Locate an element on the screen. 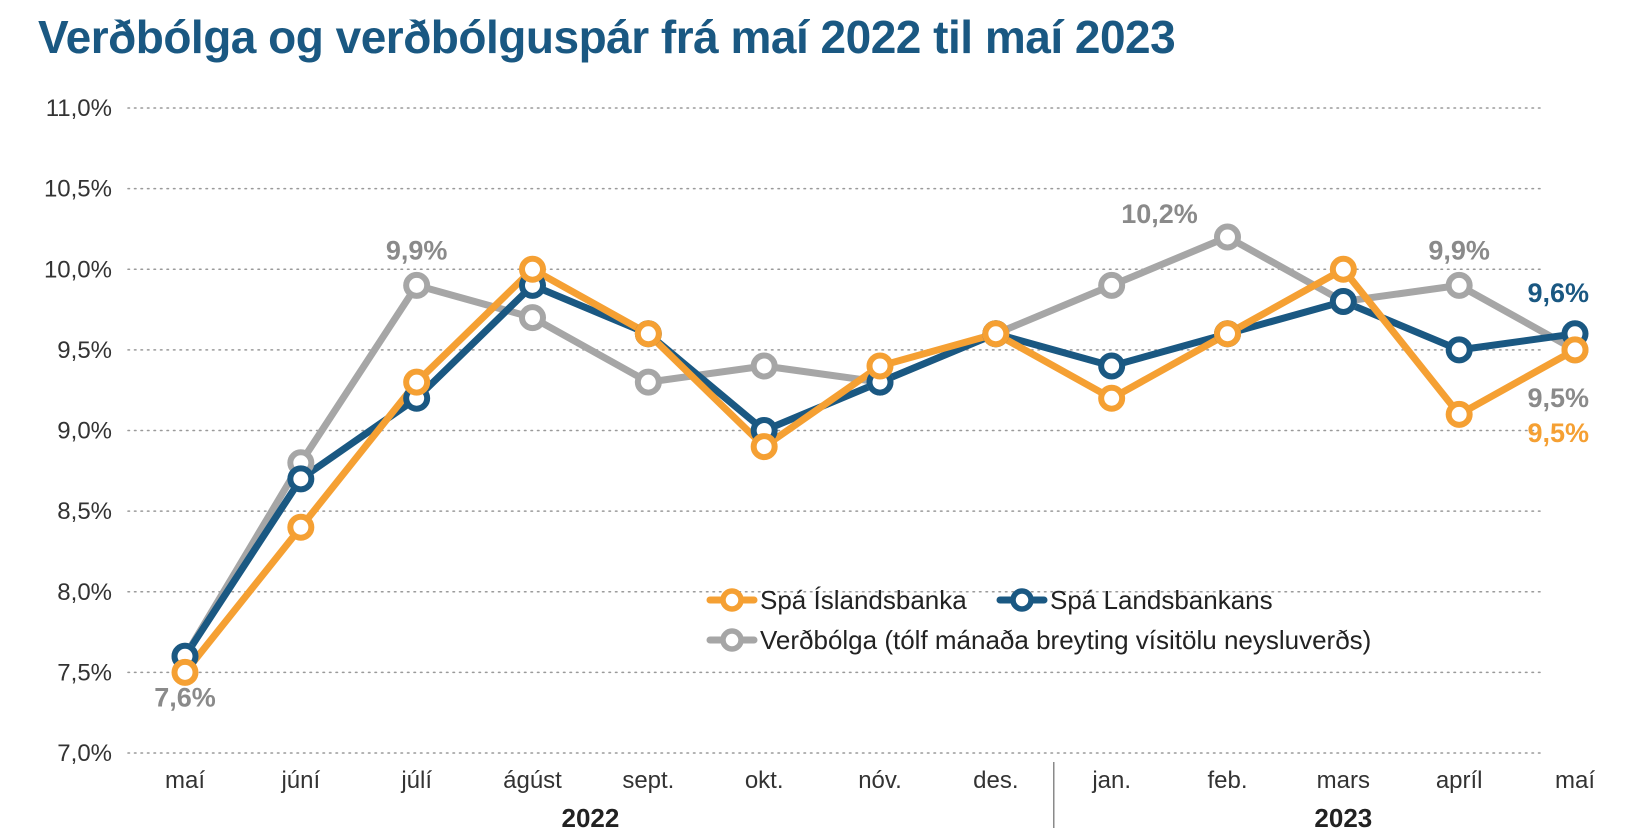 The width and height of the screenshot is (1640, 840). x-tick-label: nóv. is located at coordinates (880, 780).